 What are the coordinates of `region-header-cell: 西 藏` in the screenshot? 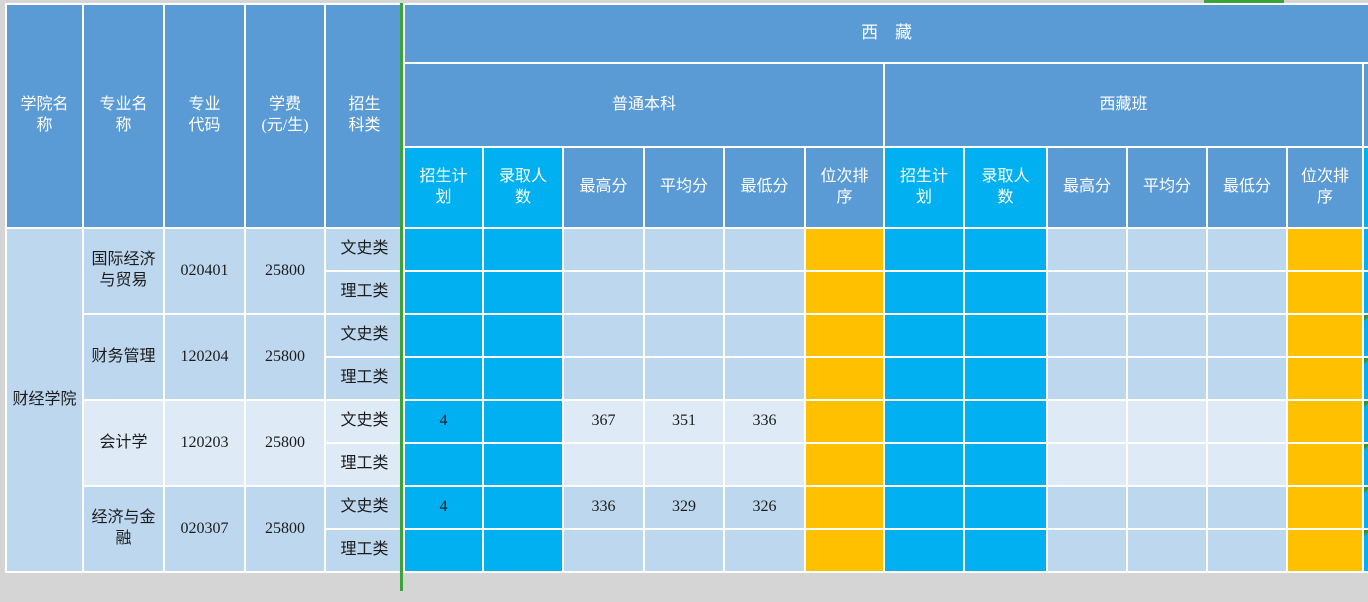 It's located at (885, 33).